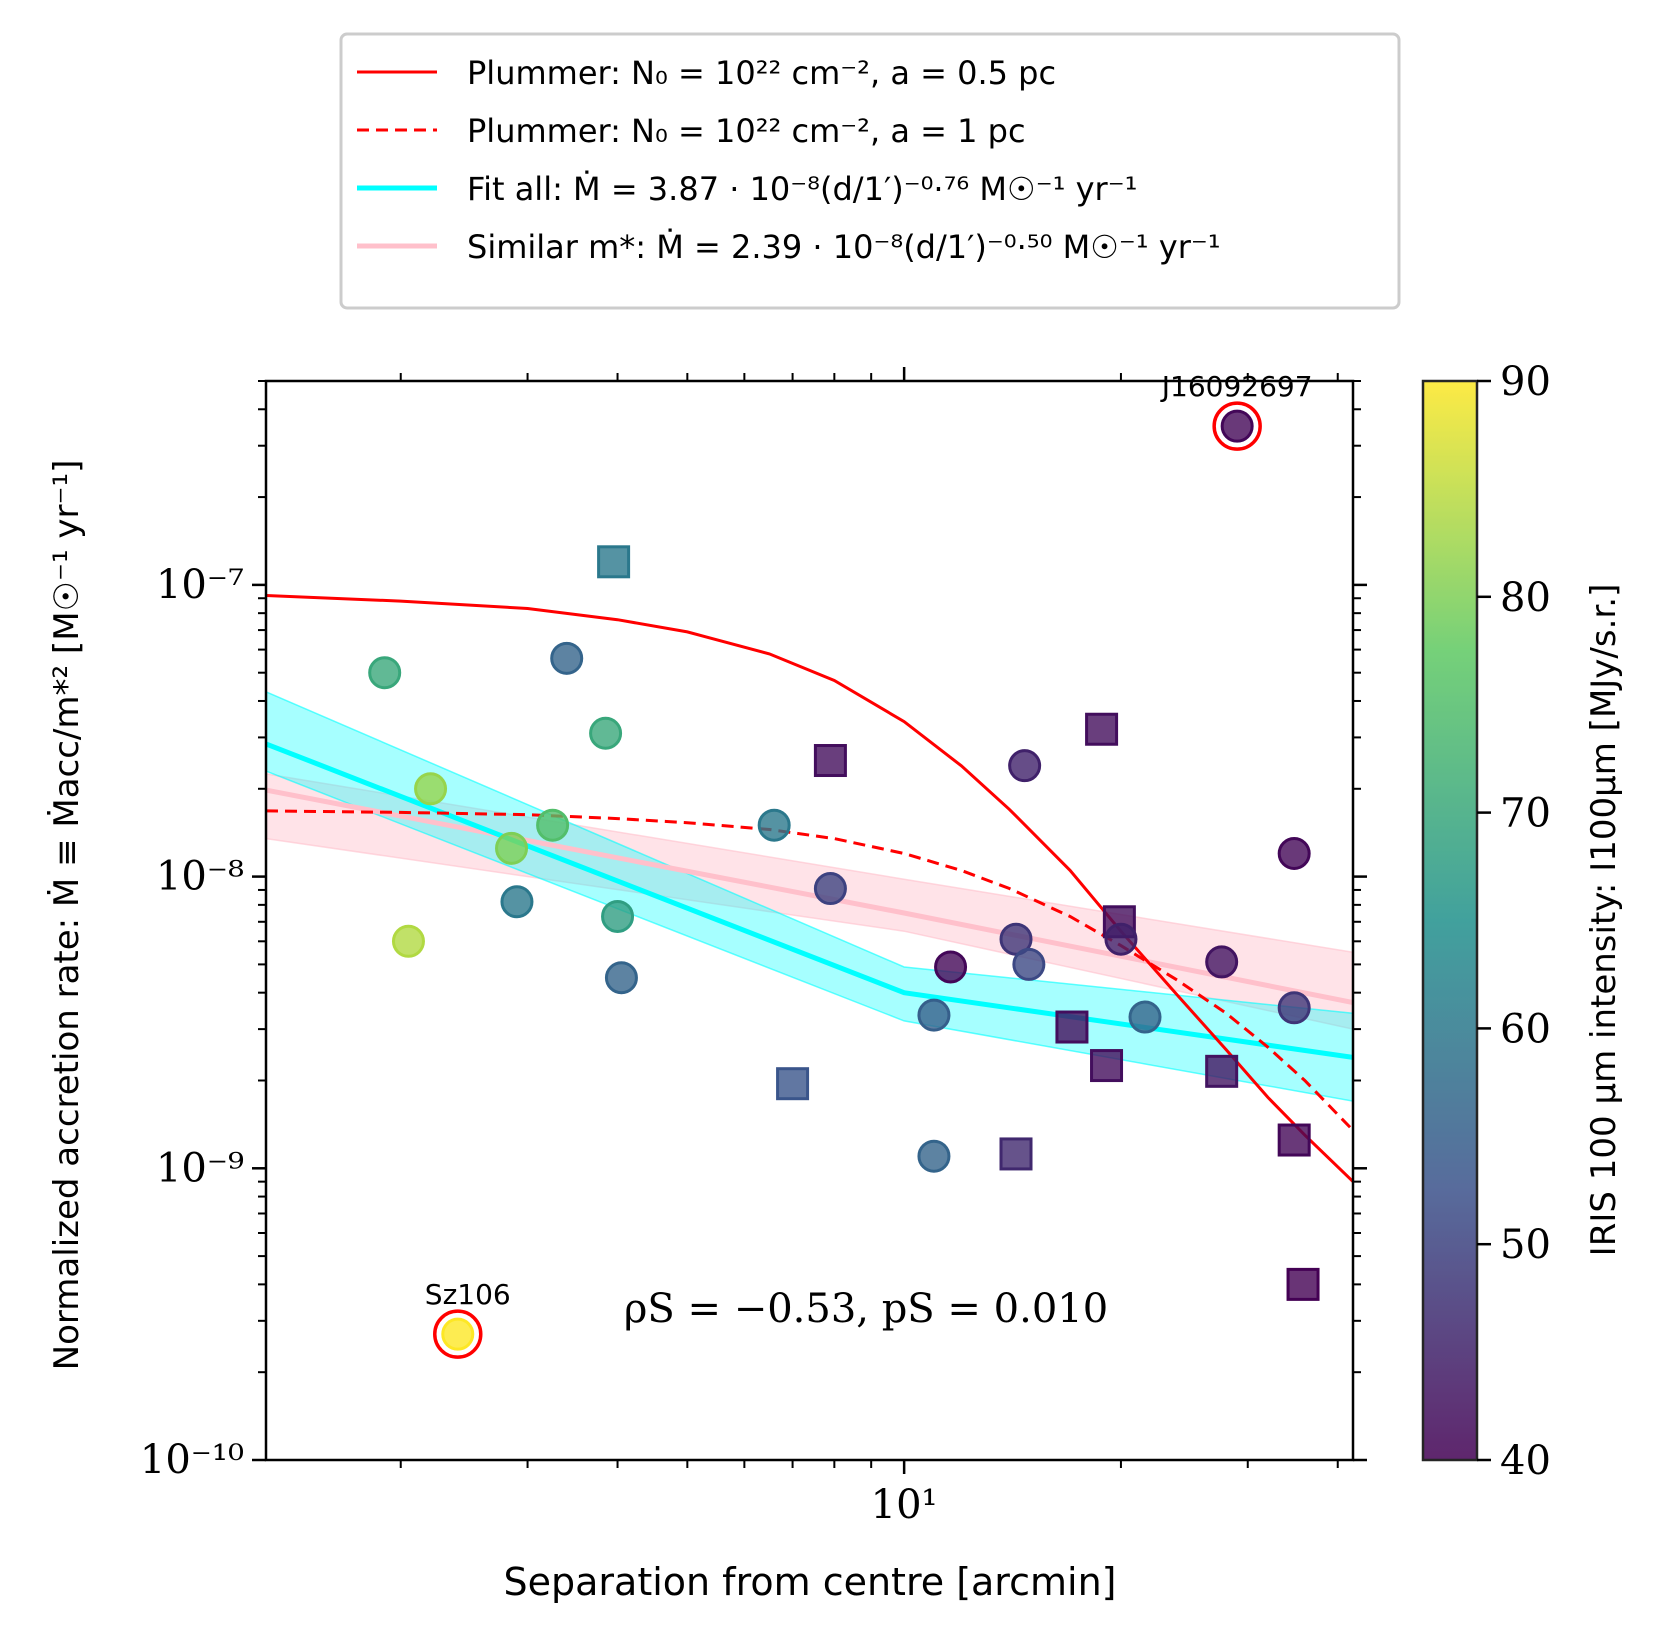  Describe the element at coordinates (1236, 386) in the screenshot. I see `point-label-0: J16092697` at that location.